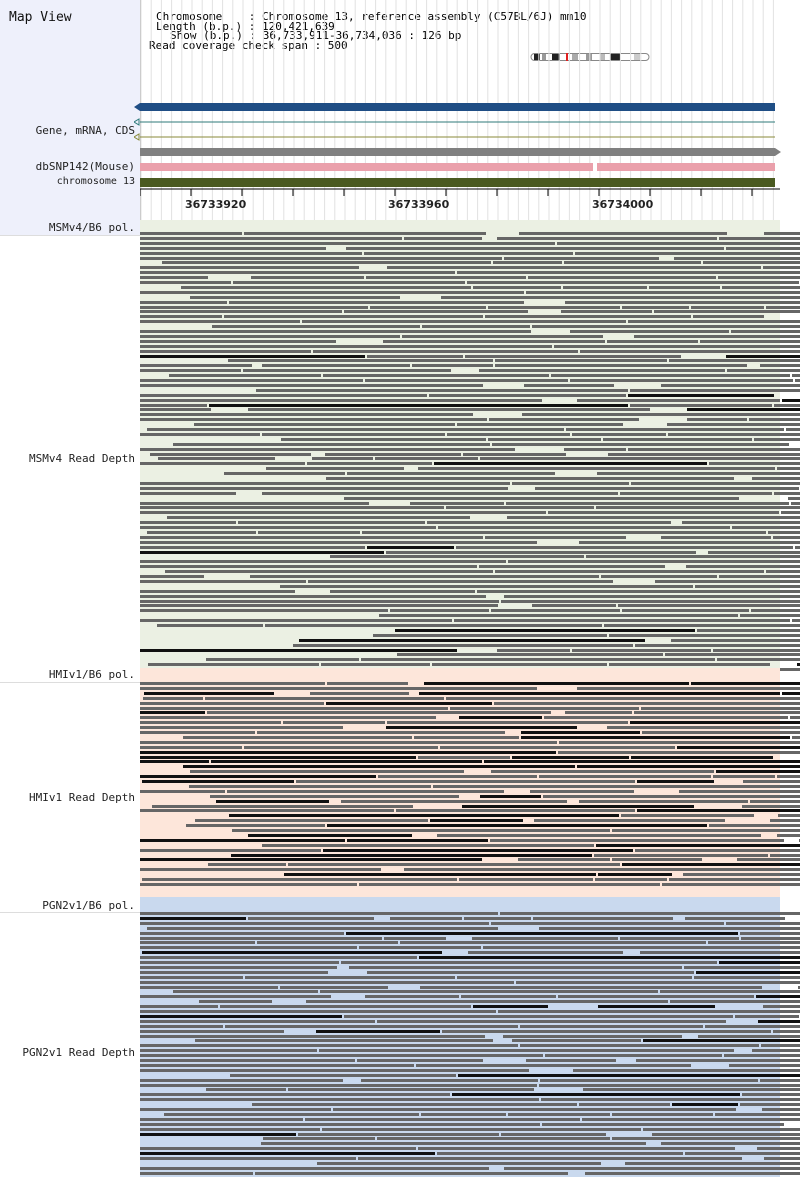 Image resolution: width=800 pixels, height=1177 pixels. Describe the element at coordinates (457, 122) in the screenshot. I see `gene-track` at that location.